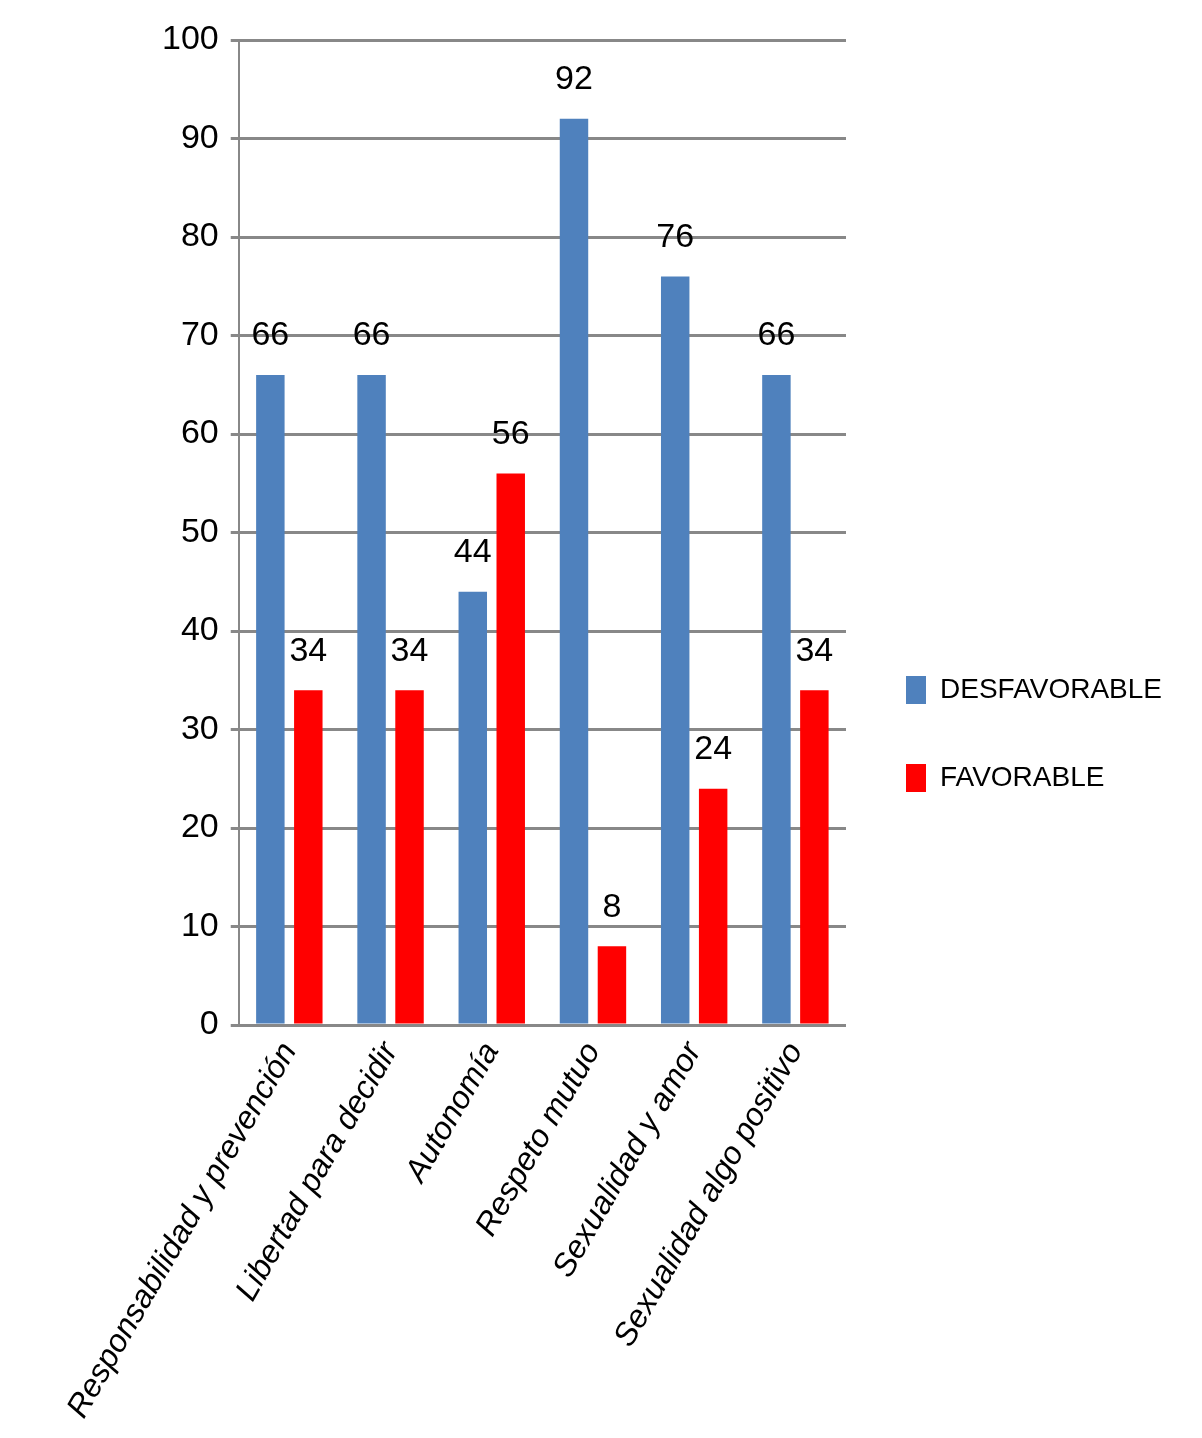 This screenshot has width=1202, height=1438. What do you see at coordinates (199, 135) in the screenshot?
I see `y-tick-label: 90` at bounding box center [199, 135].